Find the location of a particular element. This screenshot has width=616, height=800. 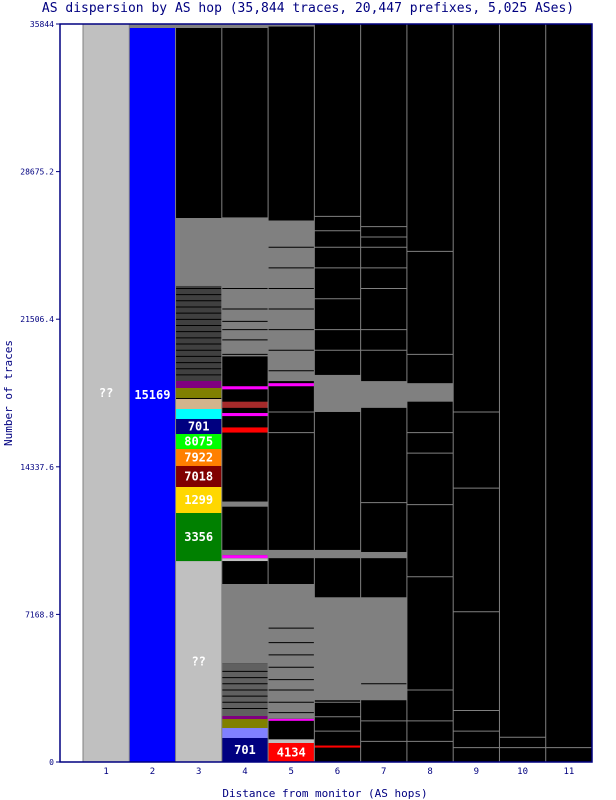

segment-label: 1299 is located at coordinates (198, 500).